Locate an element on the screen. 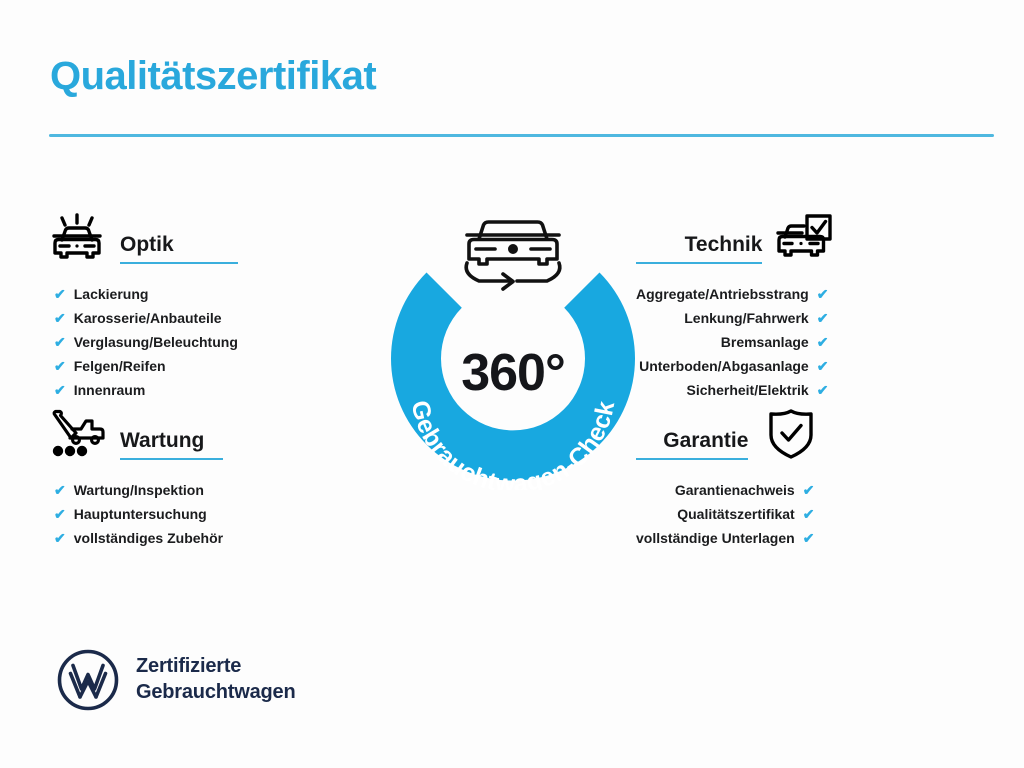  list-item-label: Verglasung/Beleuchtung is located at coordinates (155, 342).